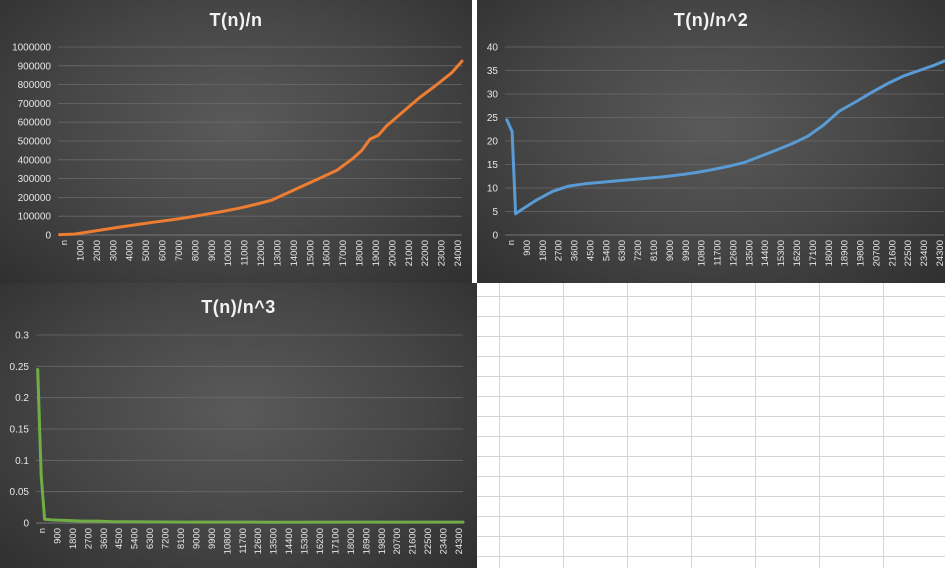 The image size is (945, 568). I want to click on x-tick-label: 4000, so click(130, 250).